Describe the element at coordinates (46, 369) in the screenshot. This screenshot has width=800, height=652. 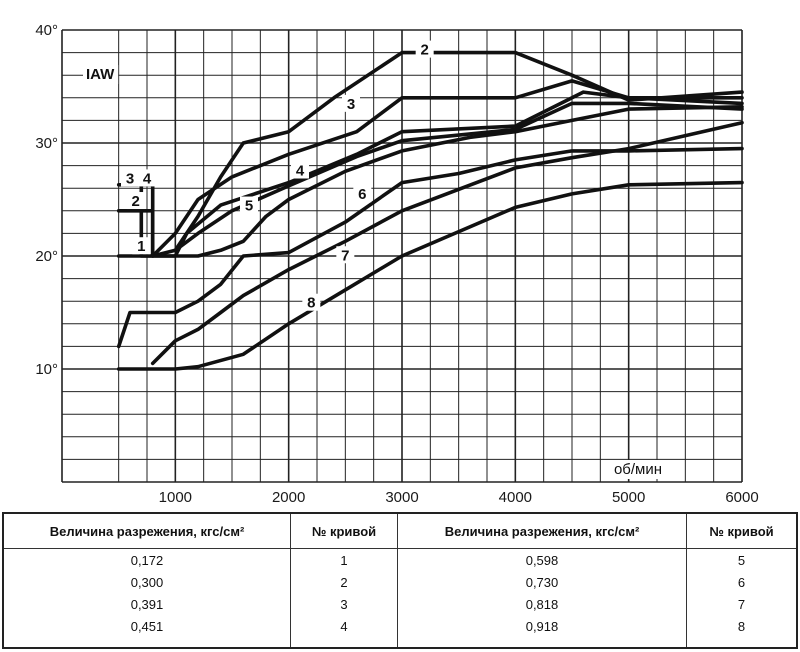
I see `y-tick-label: 10°` at that location.